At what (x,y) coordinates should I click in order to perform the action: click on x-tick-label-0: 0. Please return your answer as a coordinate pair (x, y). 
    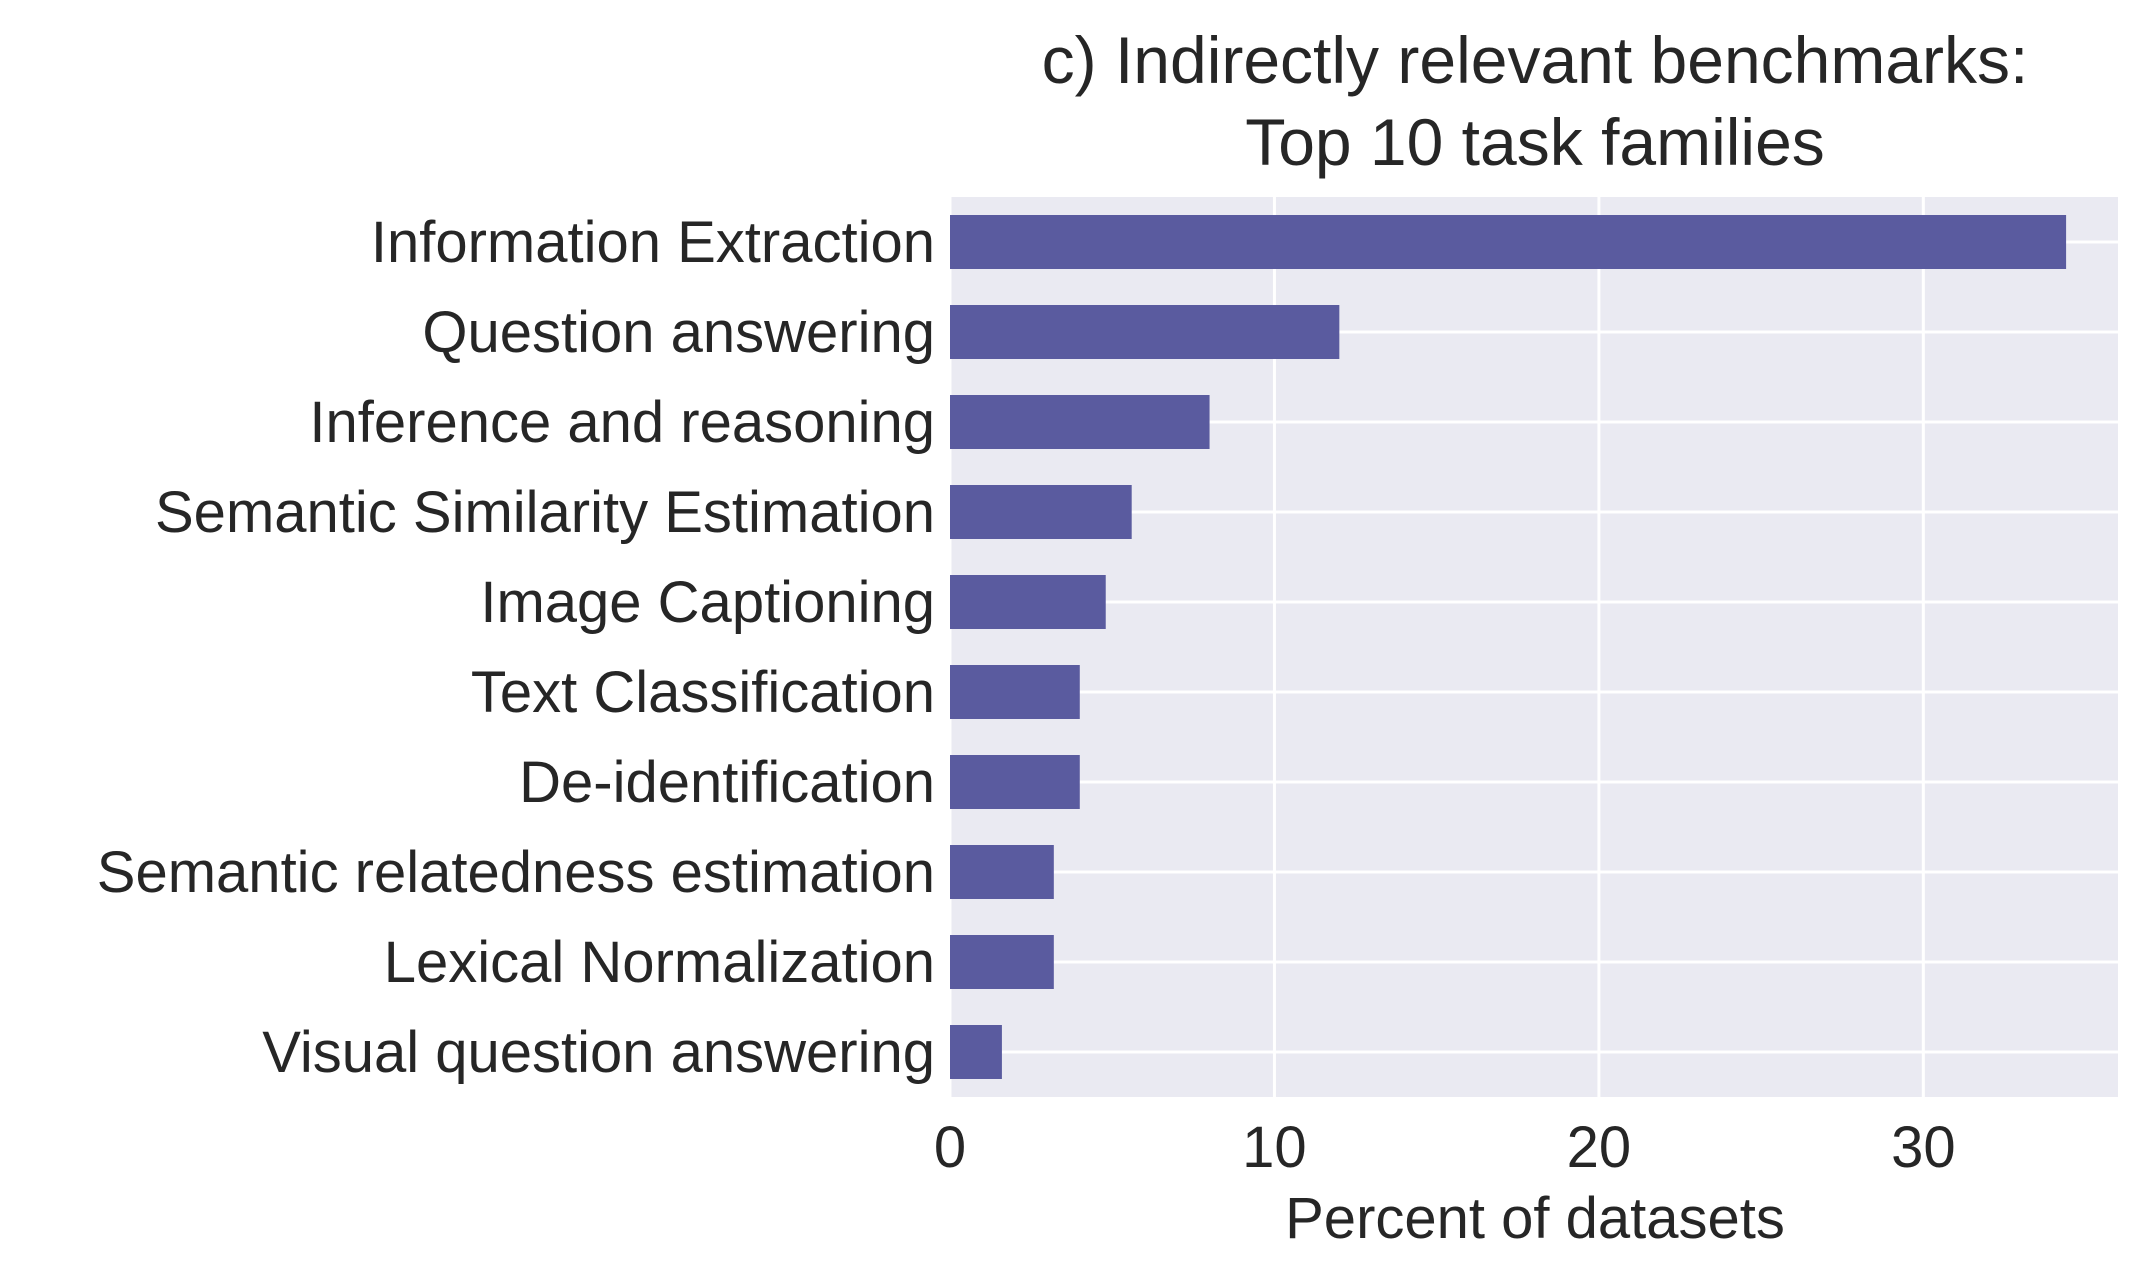
    Looking at the image, I should click on (950, 1147).